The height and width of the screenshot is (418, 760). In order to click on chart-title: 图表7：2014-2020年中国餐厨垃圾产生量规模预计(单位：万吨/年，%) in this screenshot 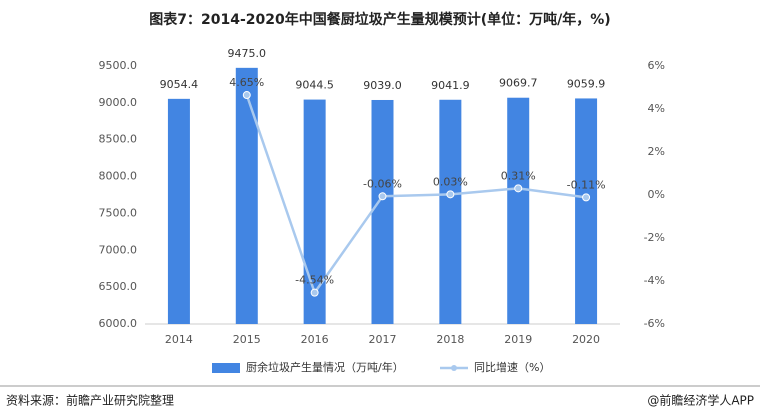, I will do `click(379, 19)`.